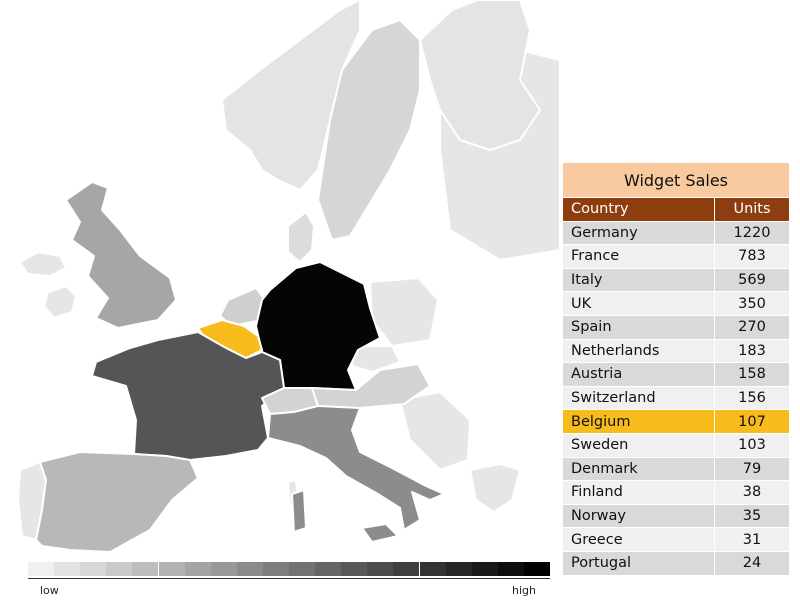 The width and height of the screenshot is (800, 600). I want to click on table-row: Finland 38, so click(676, 492).